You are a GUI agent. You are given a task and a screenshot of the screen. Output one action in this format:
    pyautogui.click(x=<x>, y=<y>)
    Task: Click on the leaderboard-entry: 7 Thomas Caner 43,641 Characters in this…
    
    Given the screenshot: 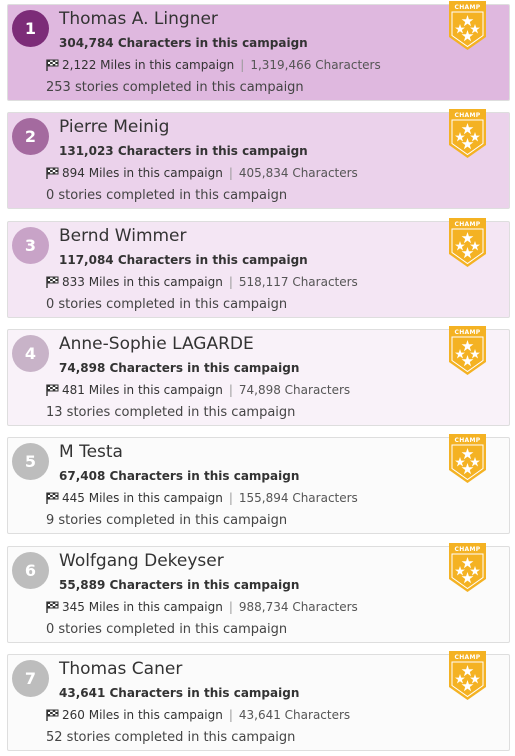 What is the action you would take?
    pyautogui.click(x=258, y=701)
    